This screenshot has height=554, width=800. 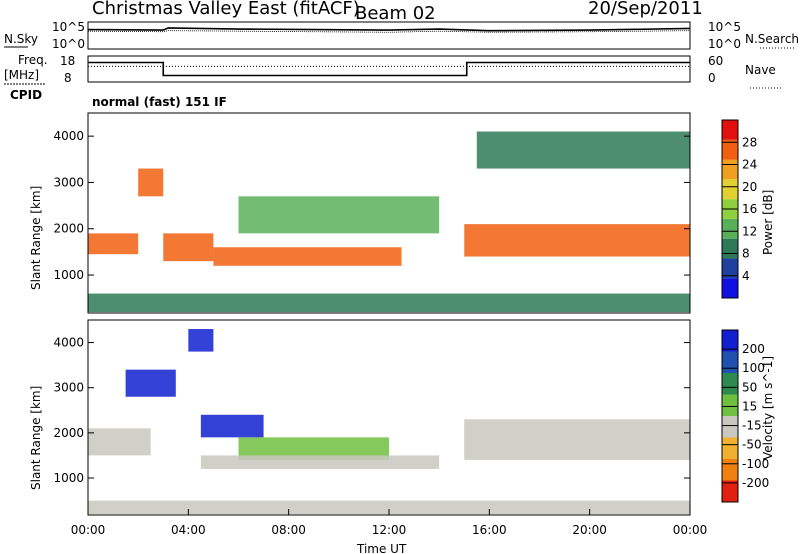 I want to click on colorbar-tick-label: -200, so click(x=755, y=483).